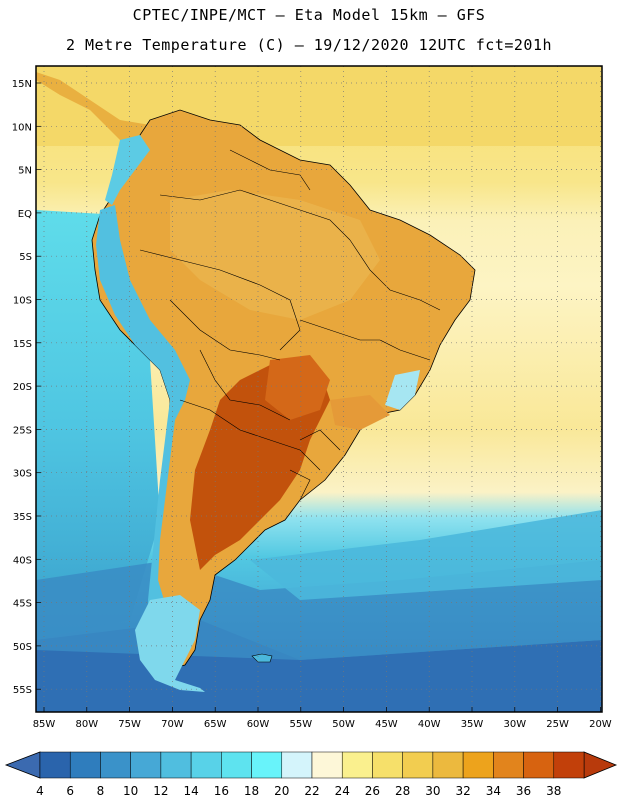 The height and width of the screenshot is (800, 618). What do you see at coordinates (22, 430) in the screenshot?
I see `lat-label: 25S` at bounding box center [22, 430].